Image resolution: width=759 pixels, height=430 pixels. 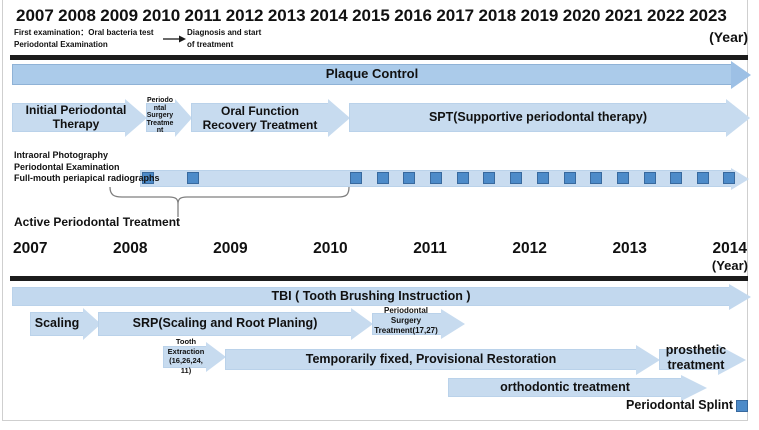 I want to click on year-label: 2017, so click(x=455, y=15).